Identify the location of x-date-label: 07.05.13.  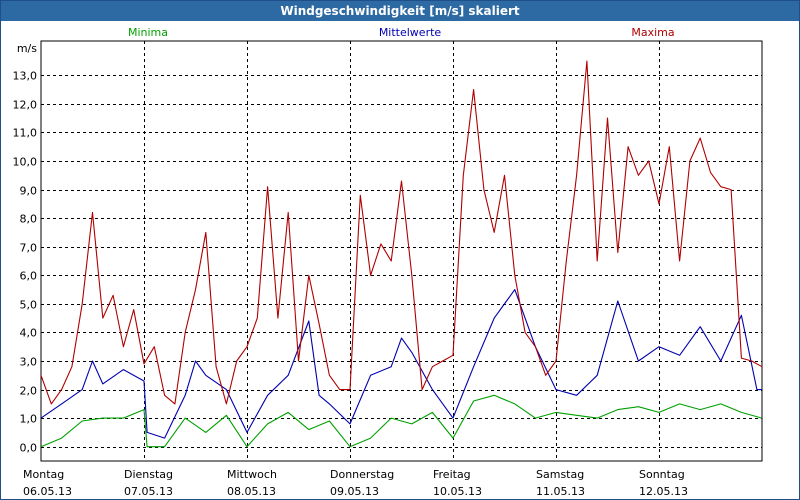
(148, 491).